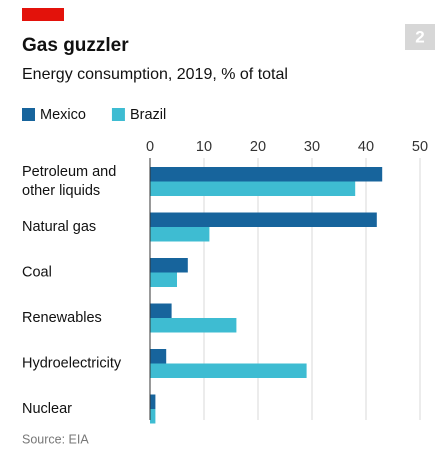 This screenshot has height=456, width=438. I want to click on chart-subtitle: Energy consumption, 2019, % of total, so click(155, 74).